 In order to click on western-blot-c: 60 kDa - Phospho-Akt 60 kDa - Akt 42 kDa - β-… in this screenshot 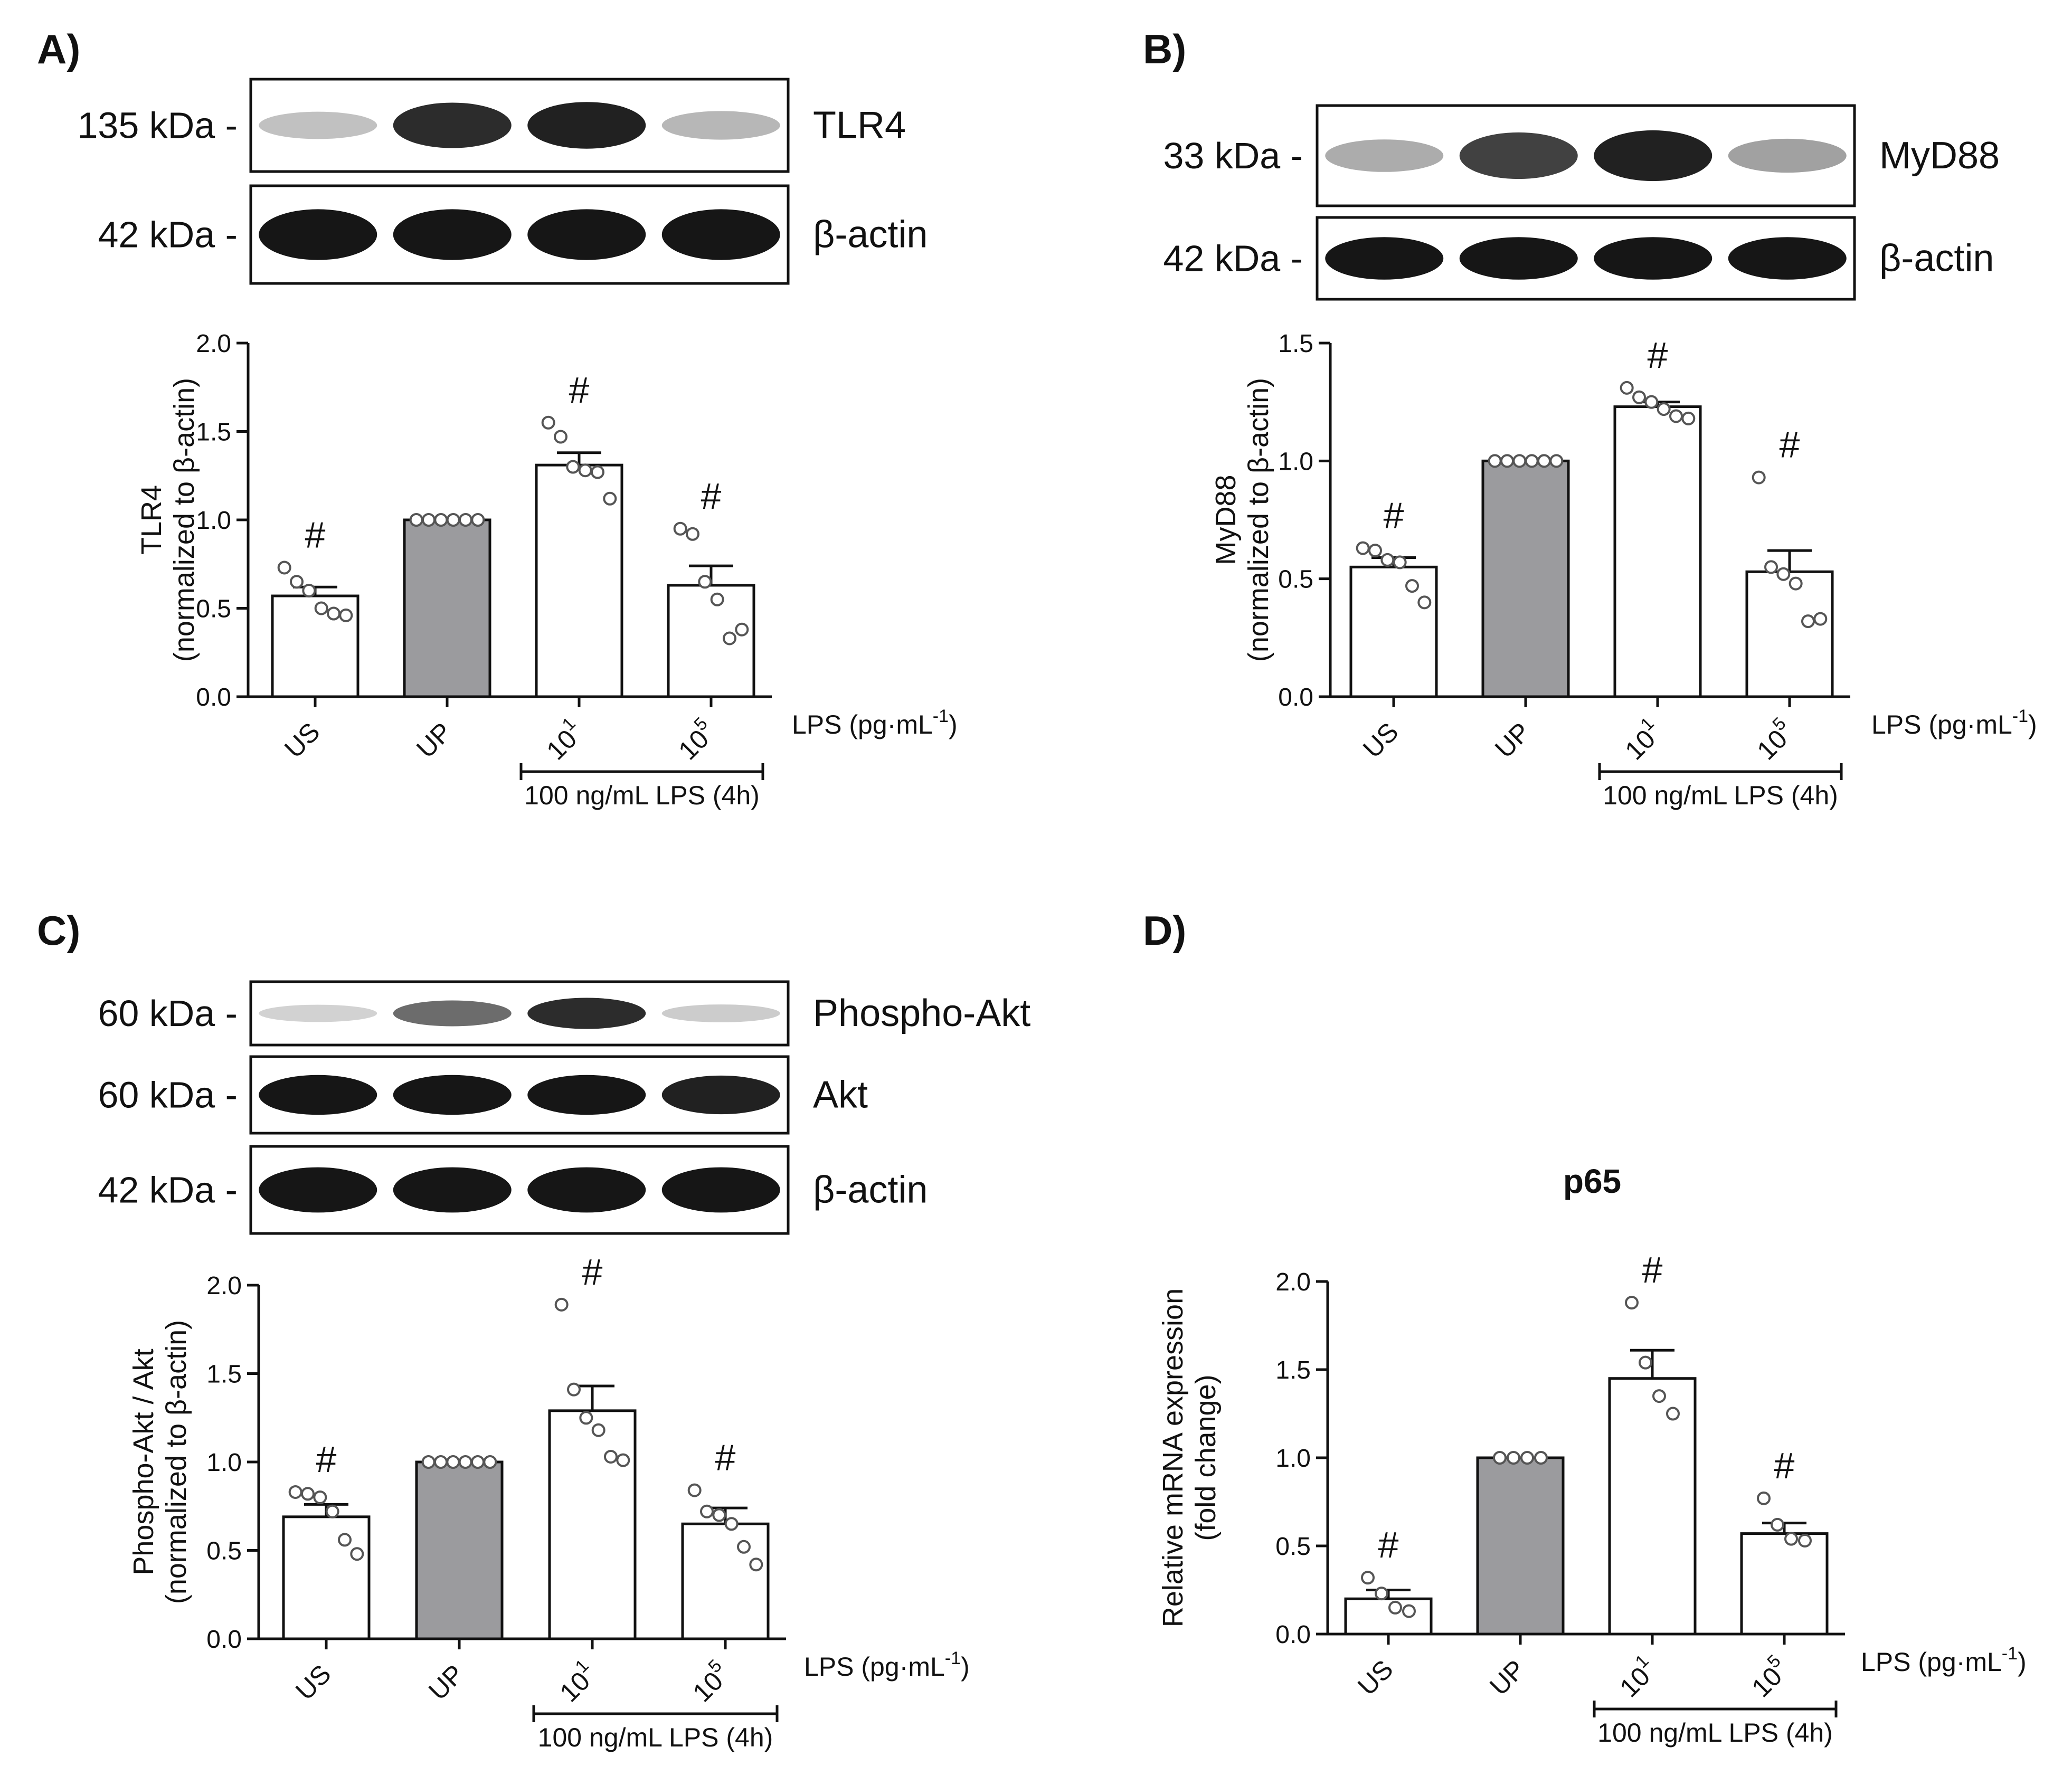, I will do `click(564, 1107)`.